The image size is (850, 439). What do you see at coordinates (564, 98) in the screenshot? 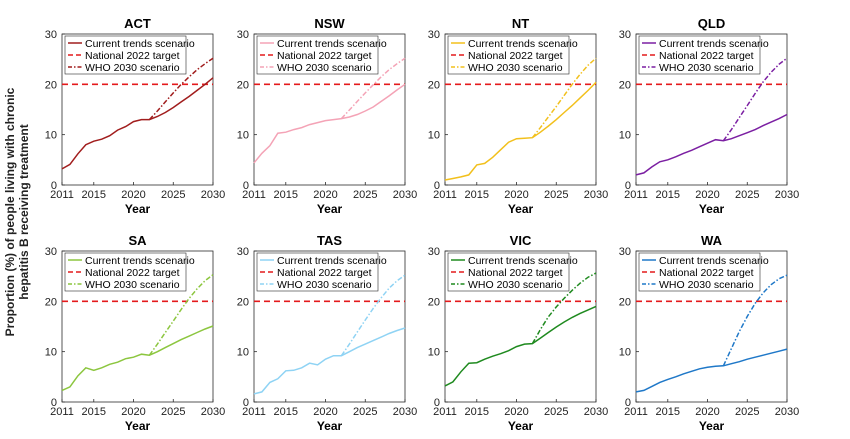
I see `who-scenario-line-nt` at bounding box center [564, 98].